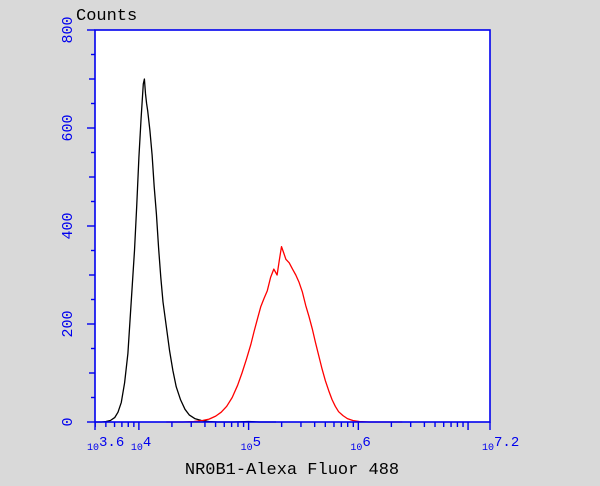 This screenshot has width=600, height=486. Describe the element at coordinates (68, 225) in the screenshot. I see `y-tick-label: 400` at that location.